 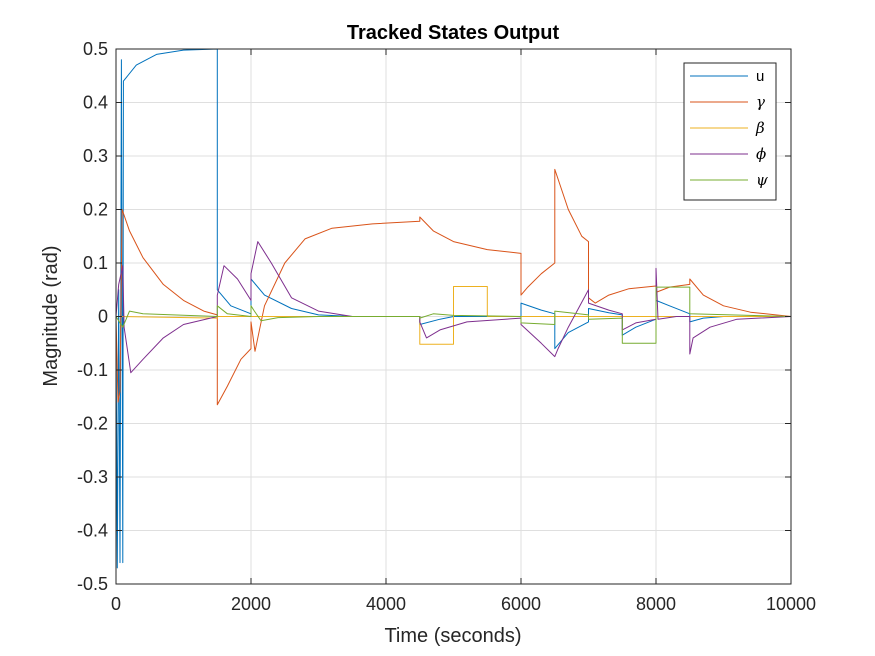 I want to click on series-line-psi, so click(x=453, y=315).